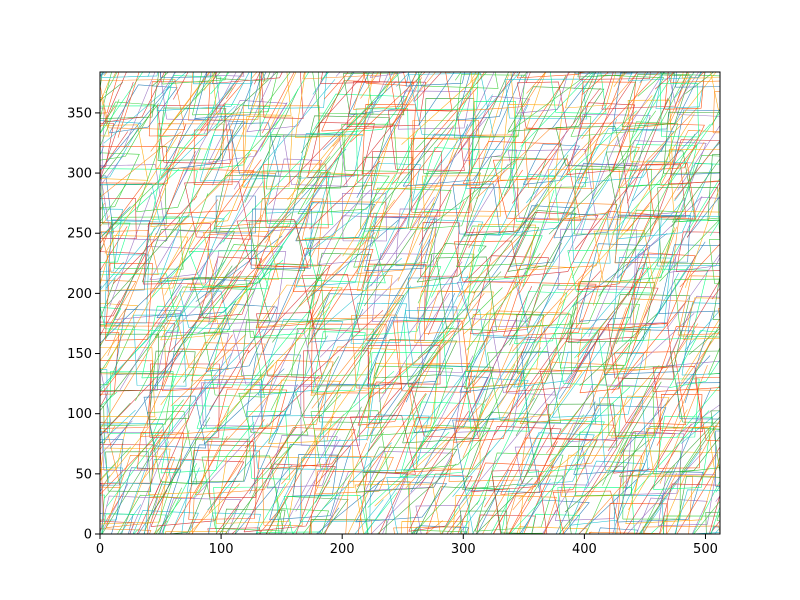 Image resolution: width=800 pixels, height=600 pixels. Describe the element at coordinates (79, 294) in the screenshot. I see `y-tick-label: 200` at that location.